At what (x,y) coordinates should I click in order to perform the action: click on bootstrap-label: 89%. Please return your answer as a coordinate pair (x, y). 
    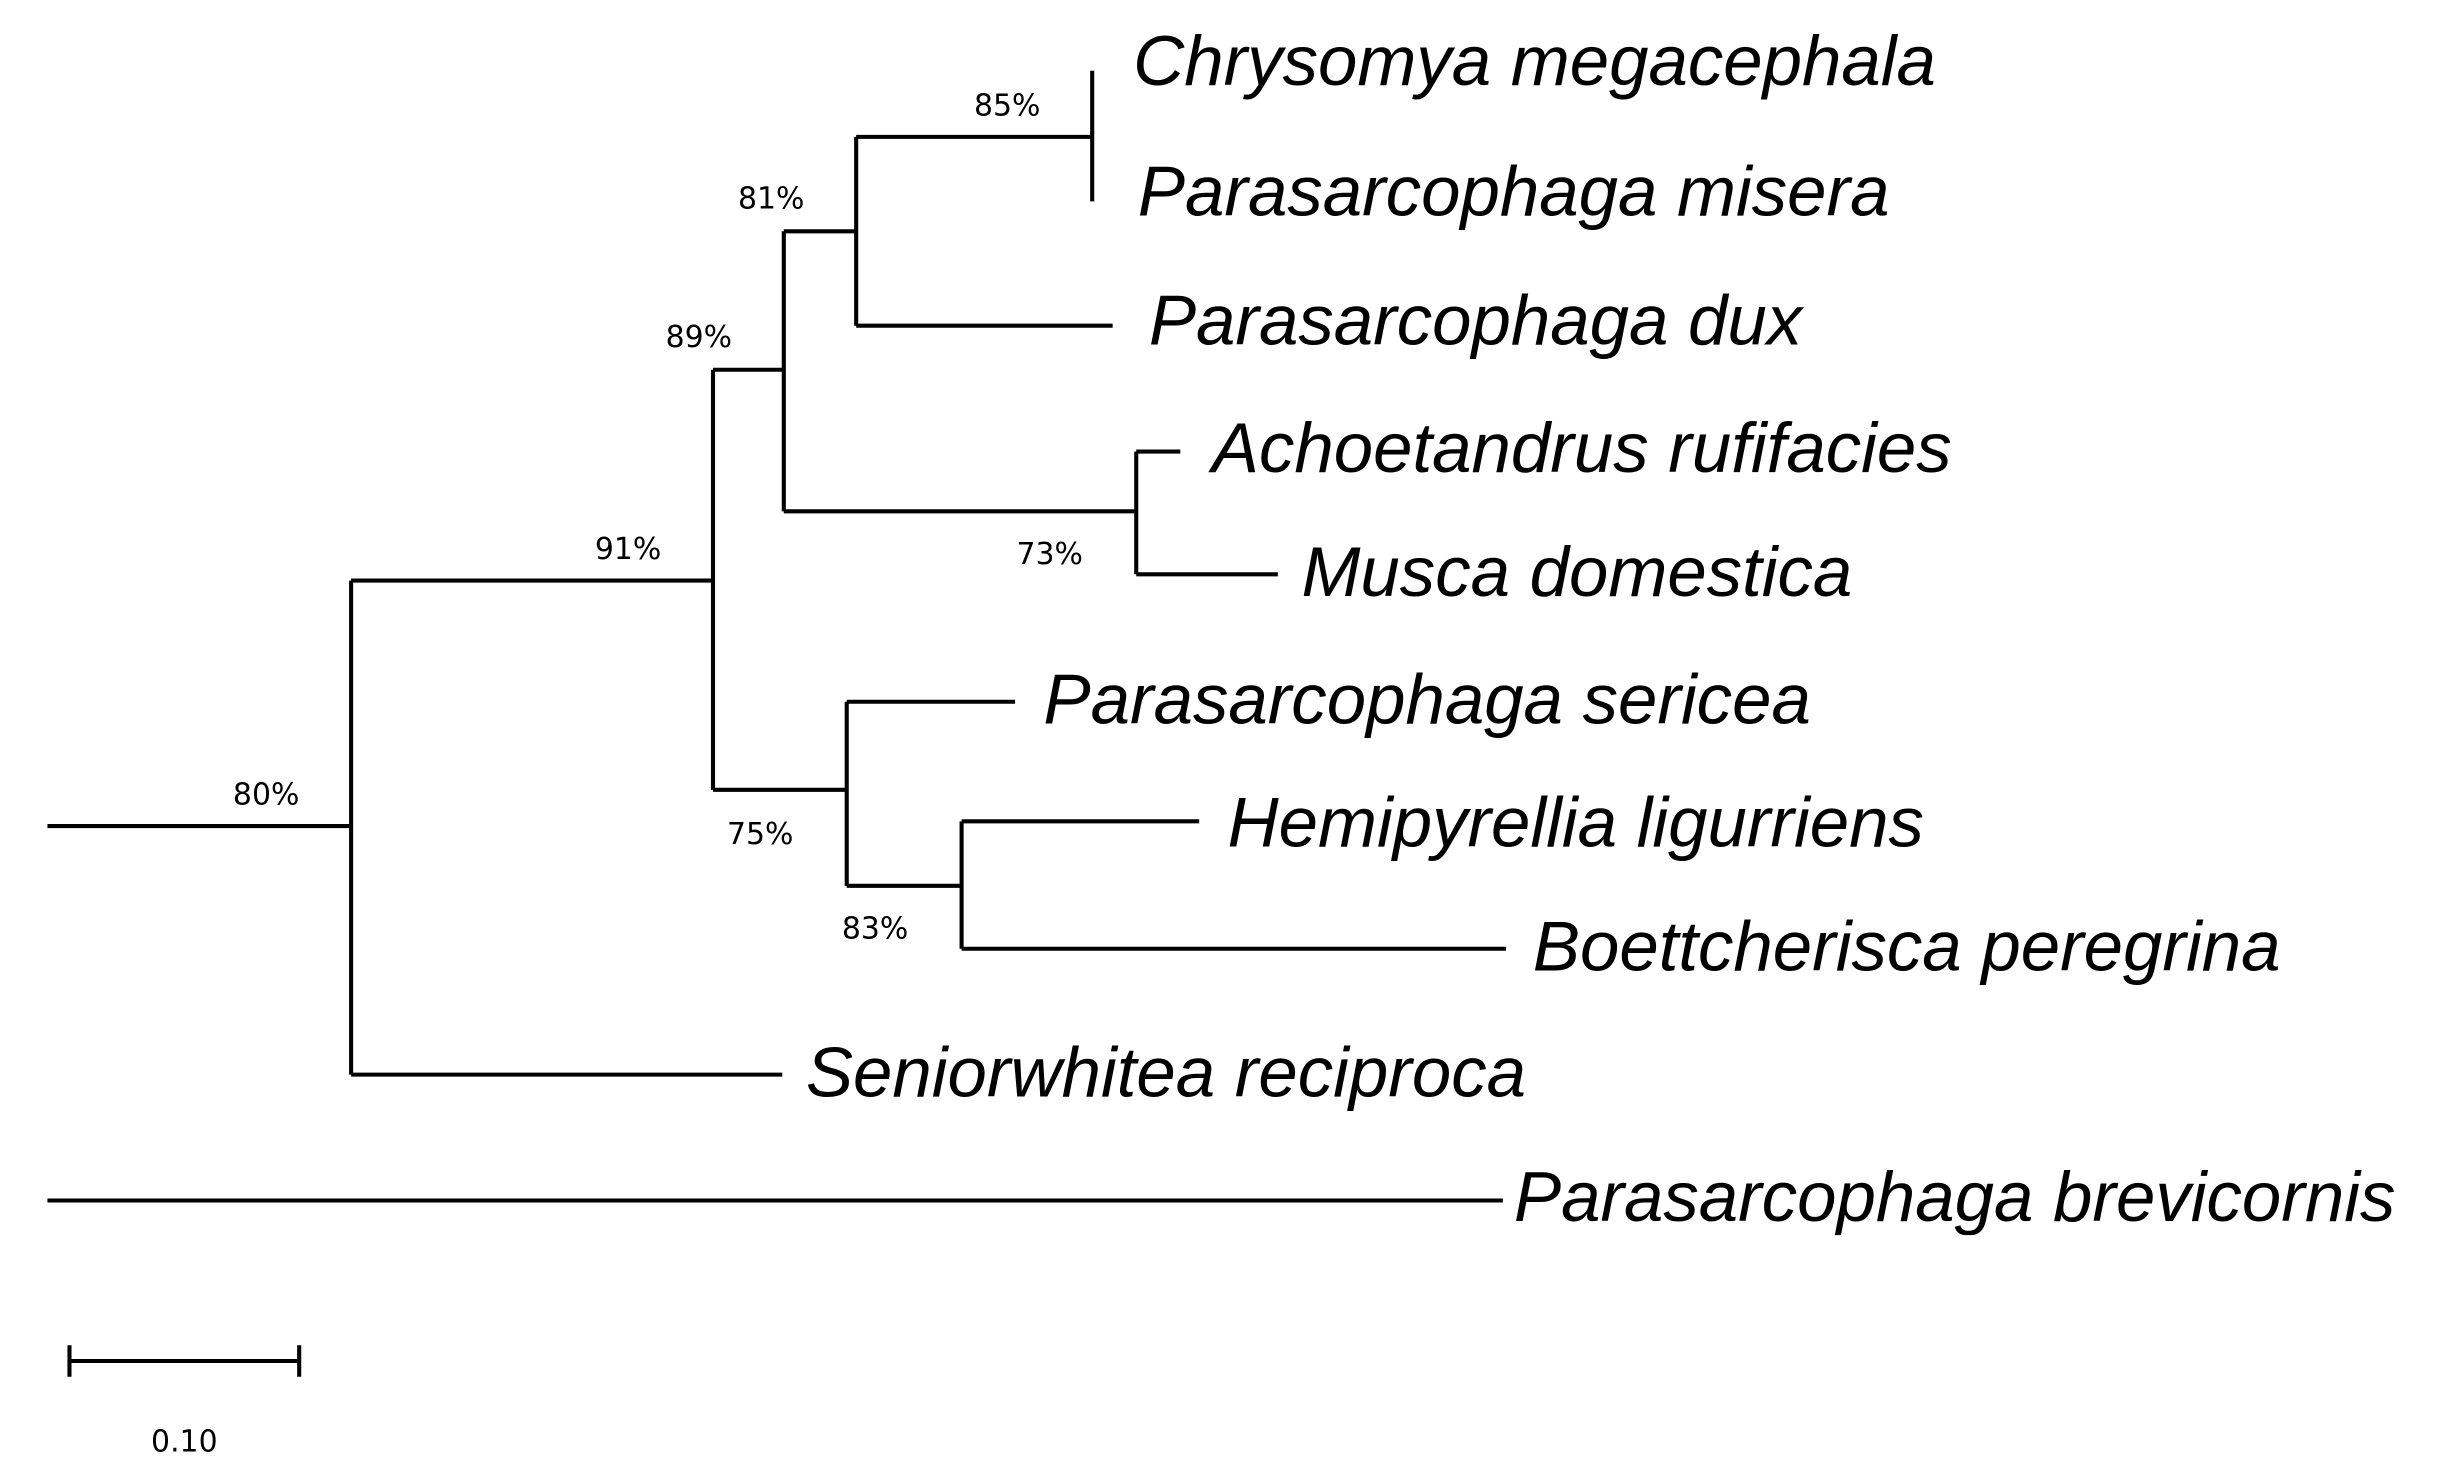
    Looking at the image, I should click on (699, 337).